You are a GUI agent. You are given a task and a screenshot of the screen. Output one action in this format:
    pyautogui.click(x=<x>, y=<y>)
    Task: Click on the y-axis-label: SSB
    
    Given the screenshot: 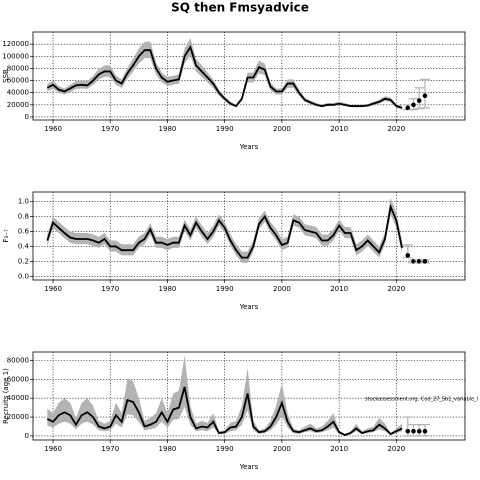 What is the action you would take?
    pyautogui.click(x=6, y=76)
    